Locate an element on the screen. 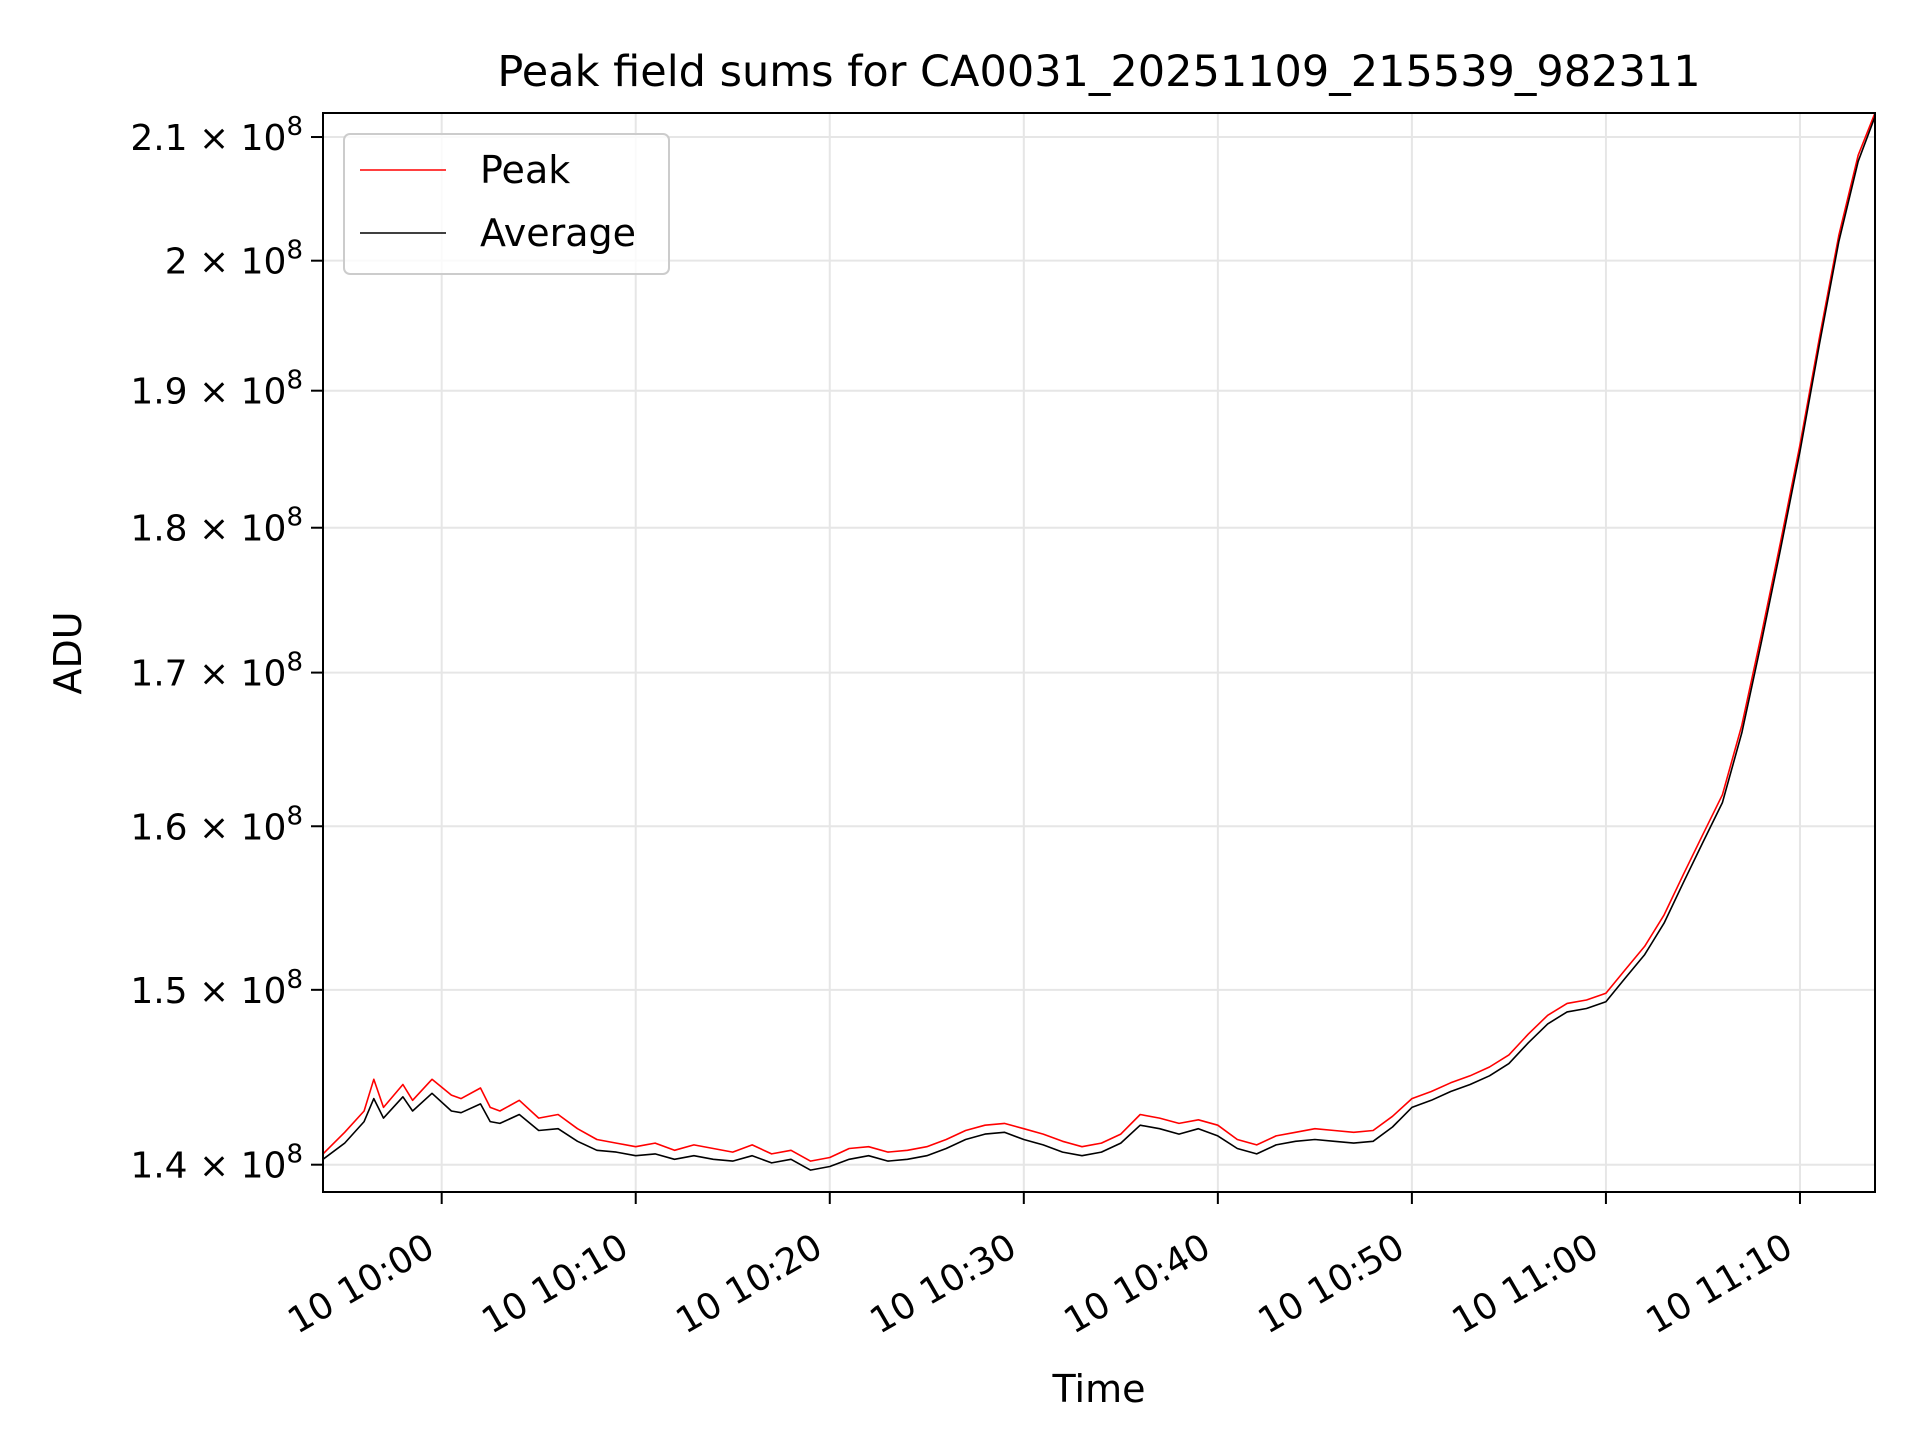 The width and height of the screenshot is (1920, 1440). y-tick-label: 1.7 × 108 is located at coordinates (216, 671).